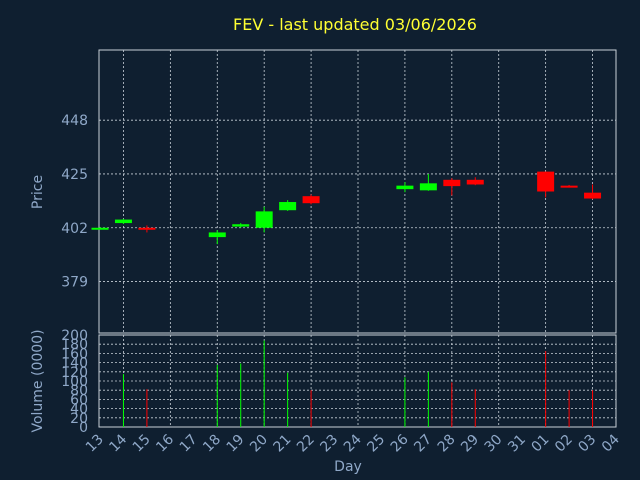  Describe the element at coordinates (400, 443) in the screenshot. I see `x-tick-label: 26` at that location.